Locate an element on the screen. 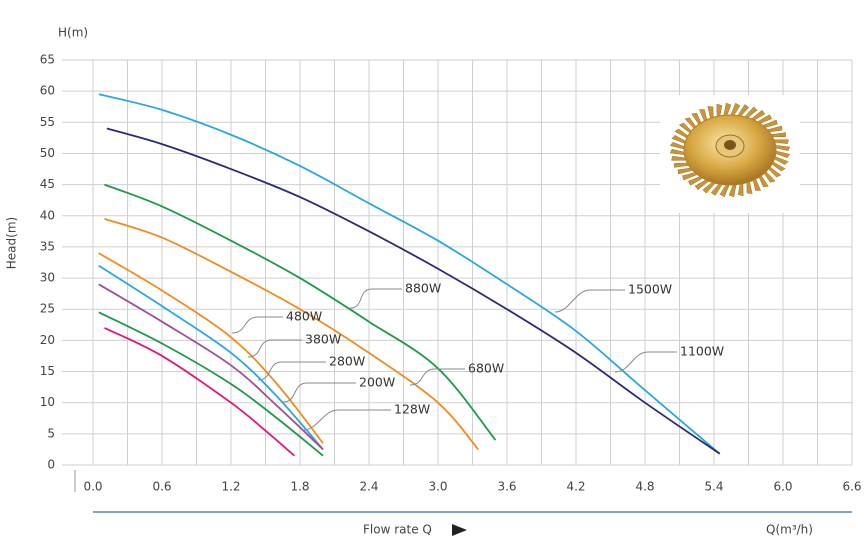  y-tick-label: 40 is located at coordinates (47, 215).